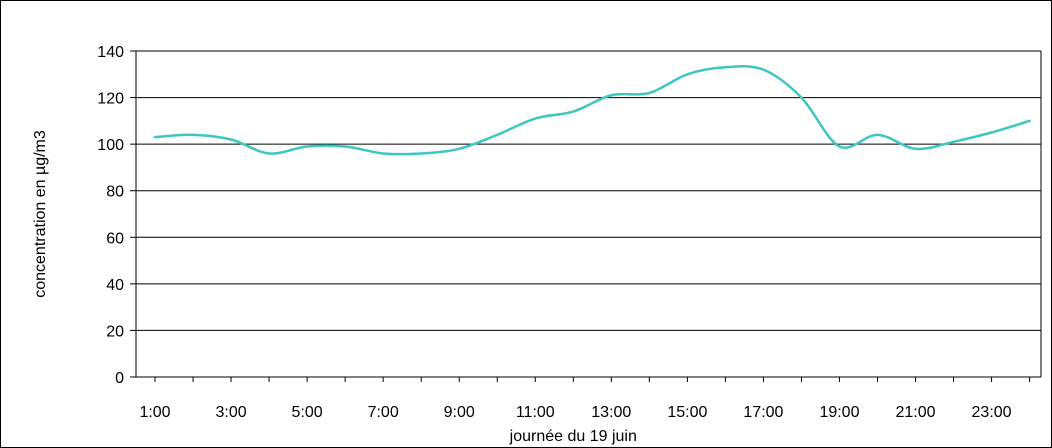 The height and width of the screenshot is (448, 1052). What do you see at coordinates (459, 412) in the screenshot?
I see `x-tick-label: 9:00` at bounding box center [459, 412].